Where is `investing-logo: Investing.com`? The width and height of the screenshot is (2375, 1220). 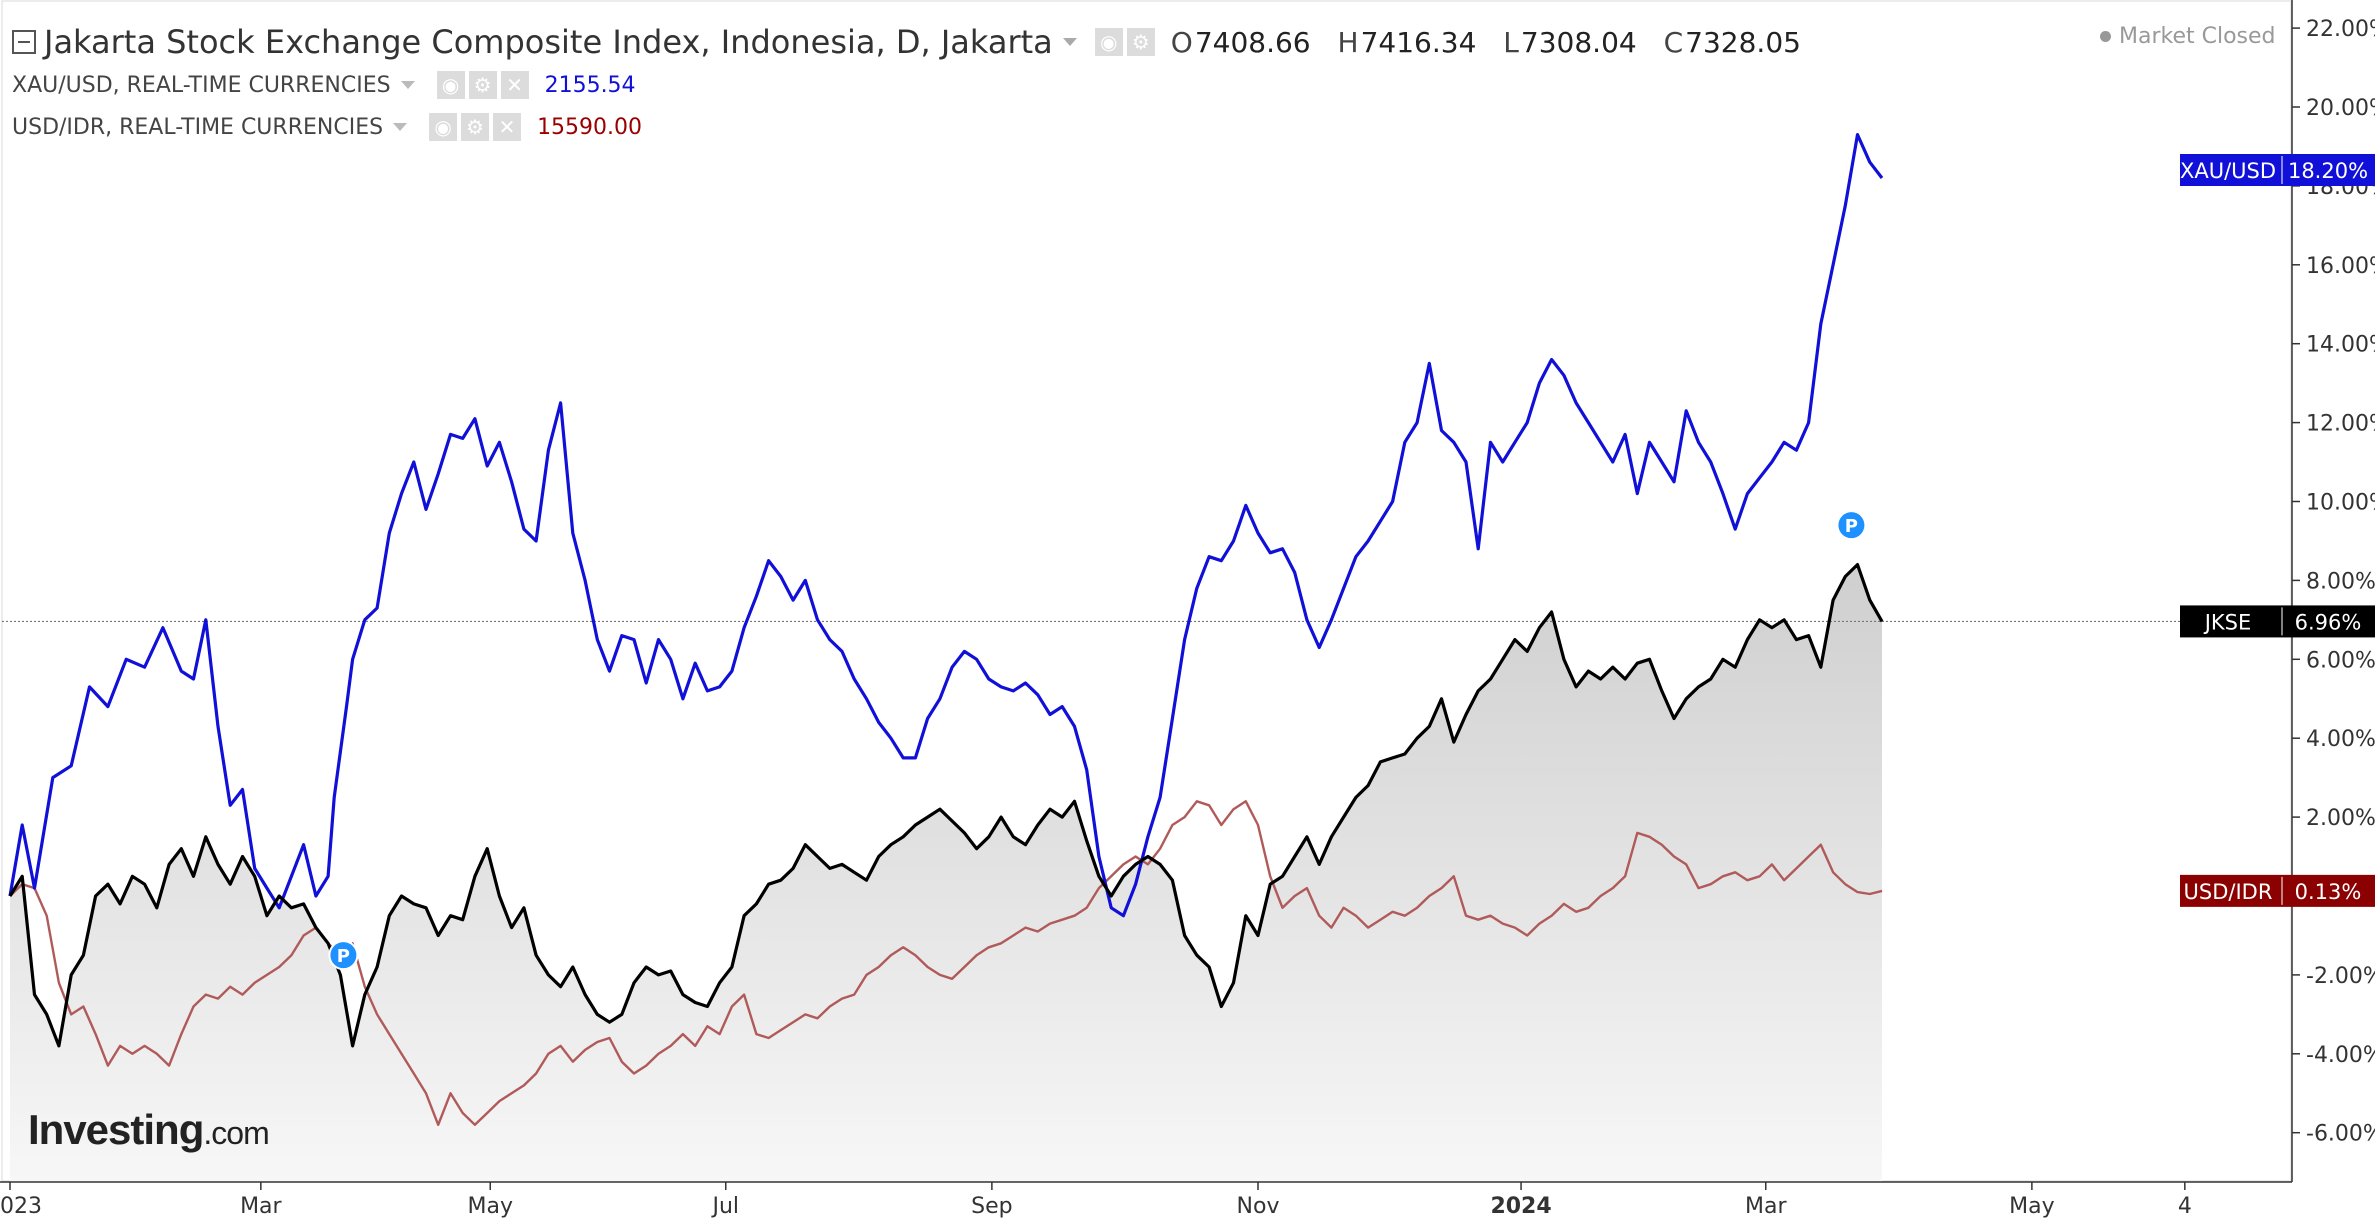
investing-logo: Investing.com is located at coordinates (149, 1129).